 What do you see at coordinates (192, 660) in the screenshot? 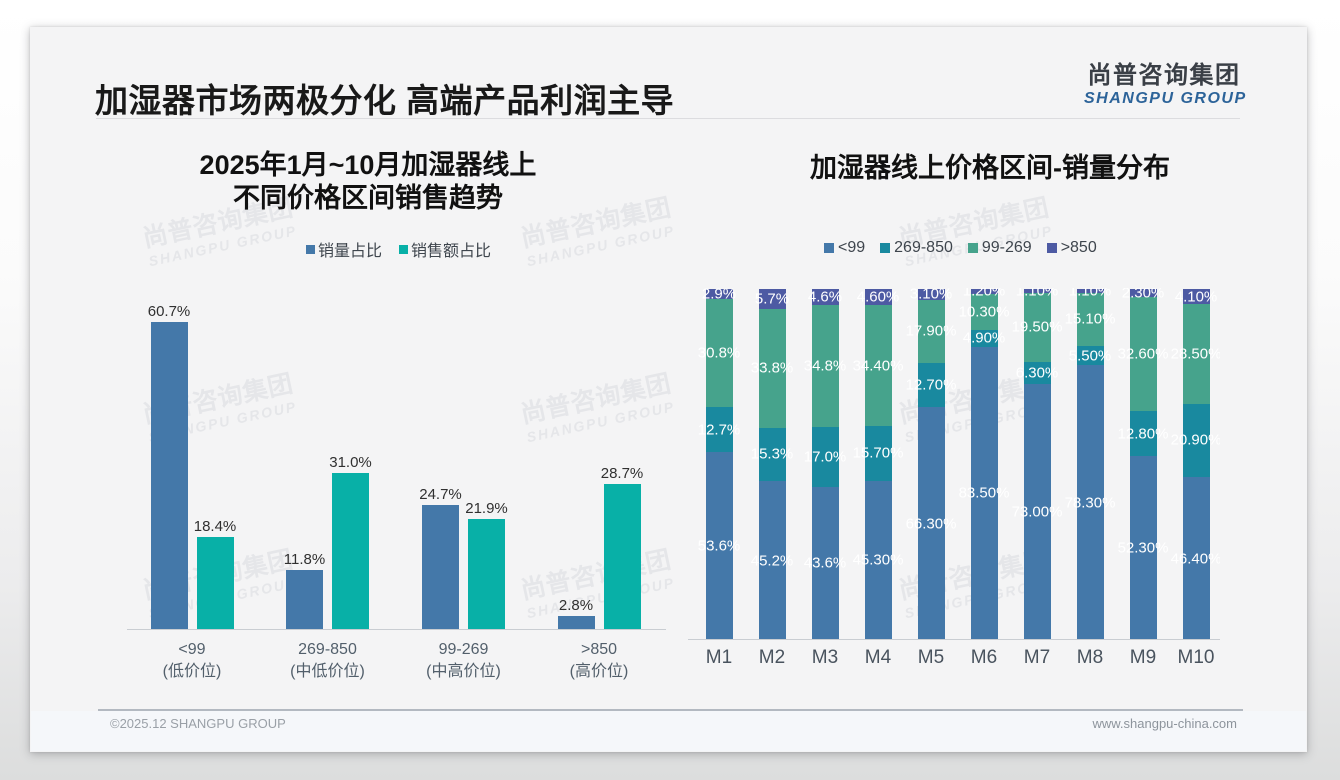
I see `x-axis-label: <99 (低价位)` at bounding box center [192, 660].